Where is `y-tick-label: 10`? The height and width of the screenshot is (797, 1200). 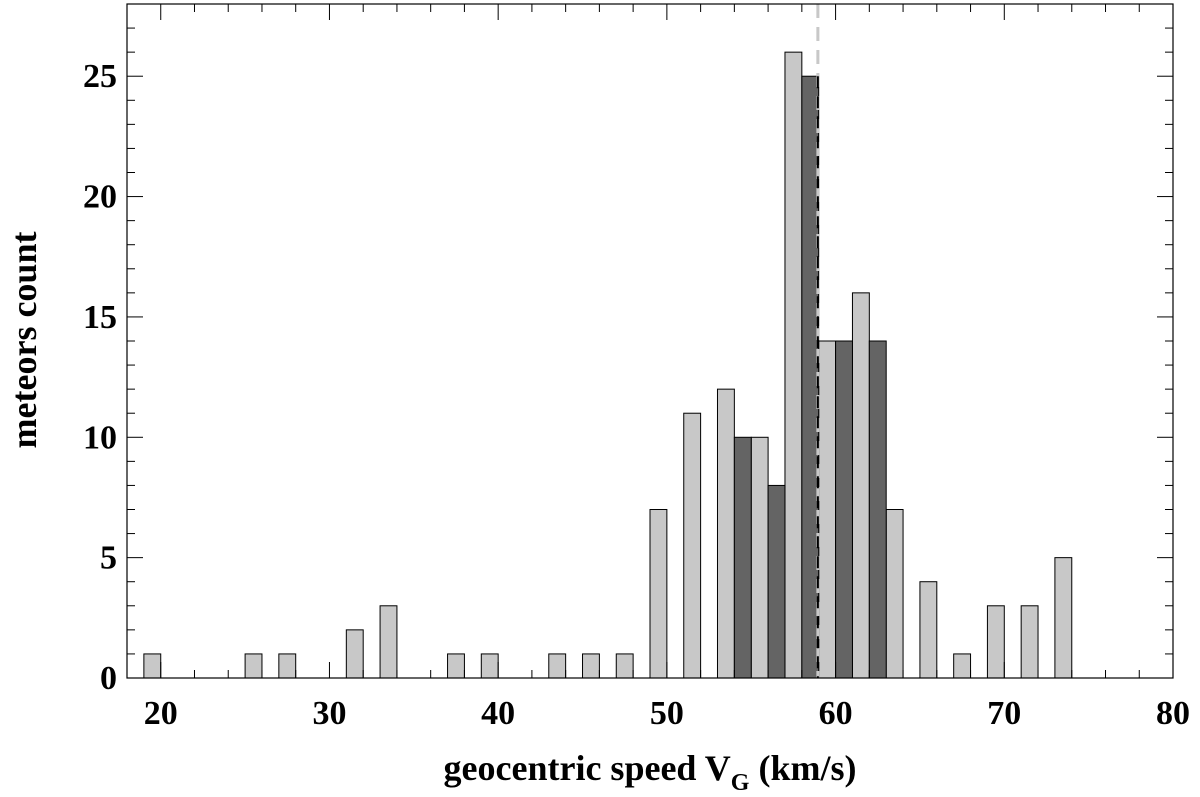 y-tick-label: 10 is located at coordinates (100, 437).